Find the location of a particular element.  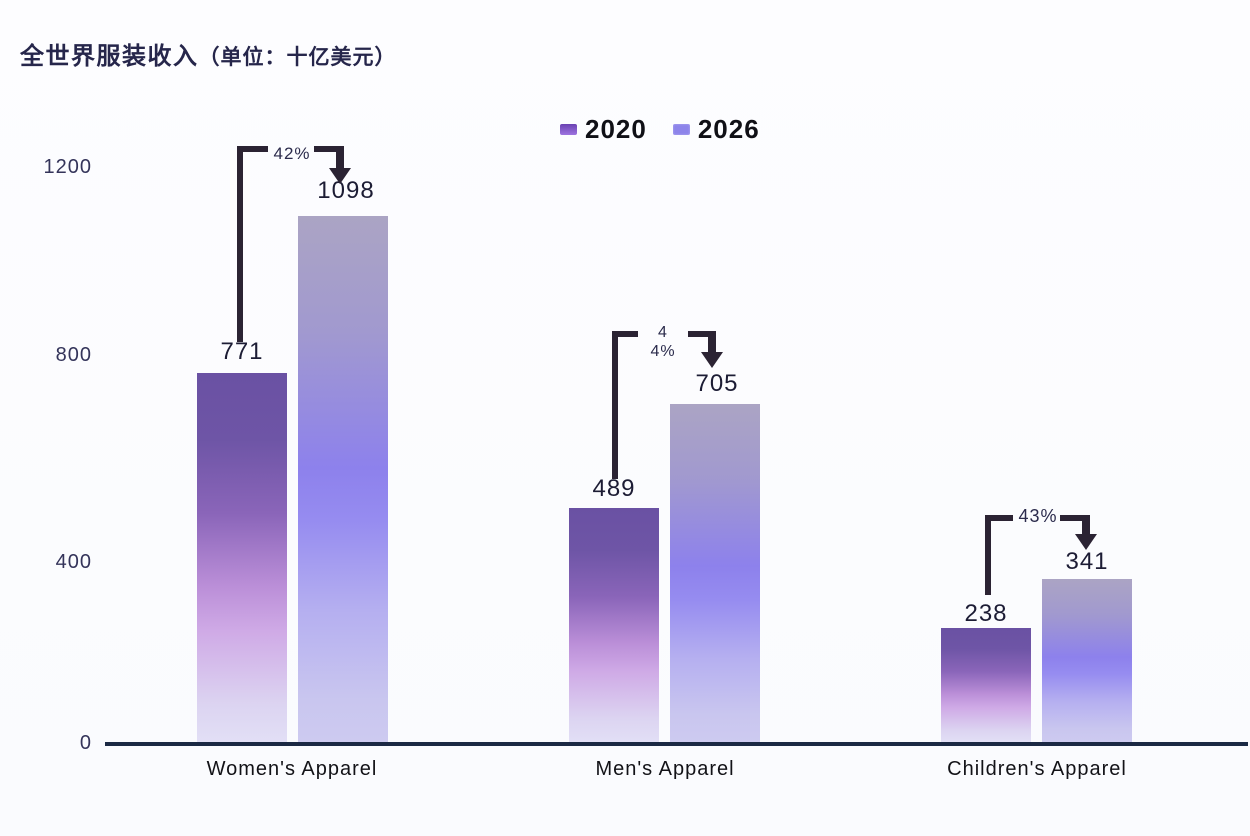

y-tick-400: 400 is located at coordinates (73, 562).